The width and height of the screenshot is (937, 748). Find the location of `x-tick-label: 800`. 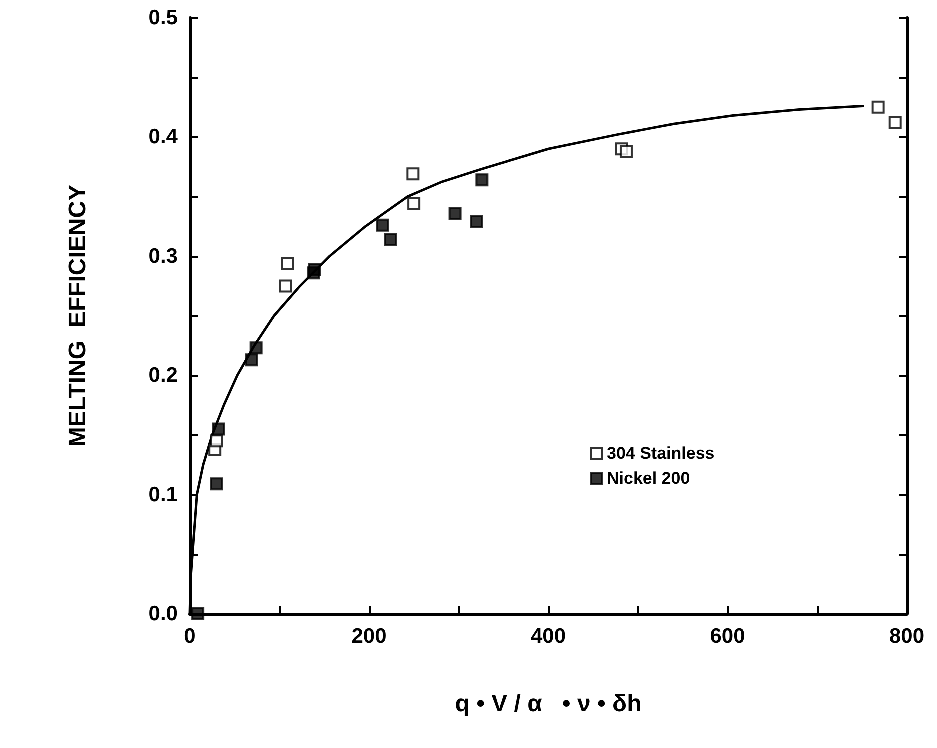

x-tick-label: 800 is located at coordinates (907, 636).